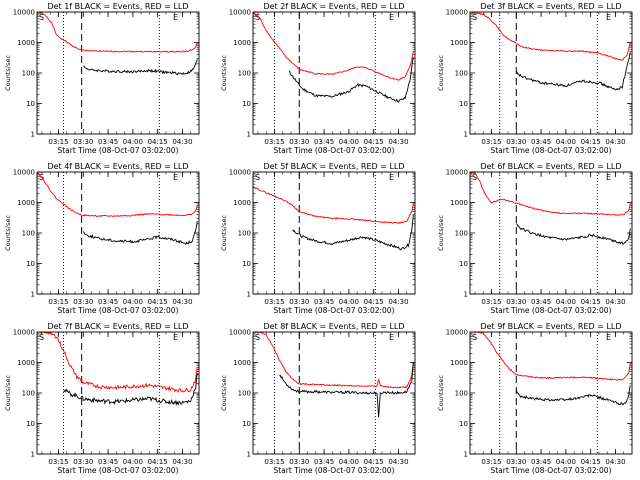 The image size is (640, 480). I want to click on panel-title: Det 9f BLACK = Events, RED = LLD, so click(550, 326).